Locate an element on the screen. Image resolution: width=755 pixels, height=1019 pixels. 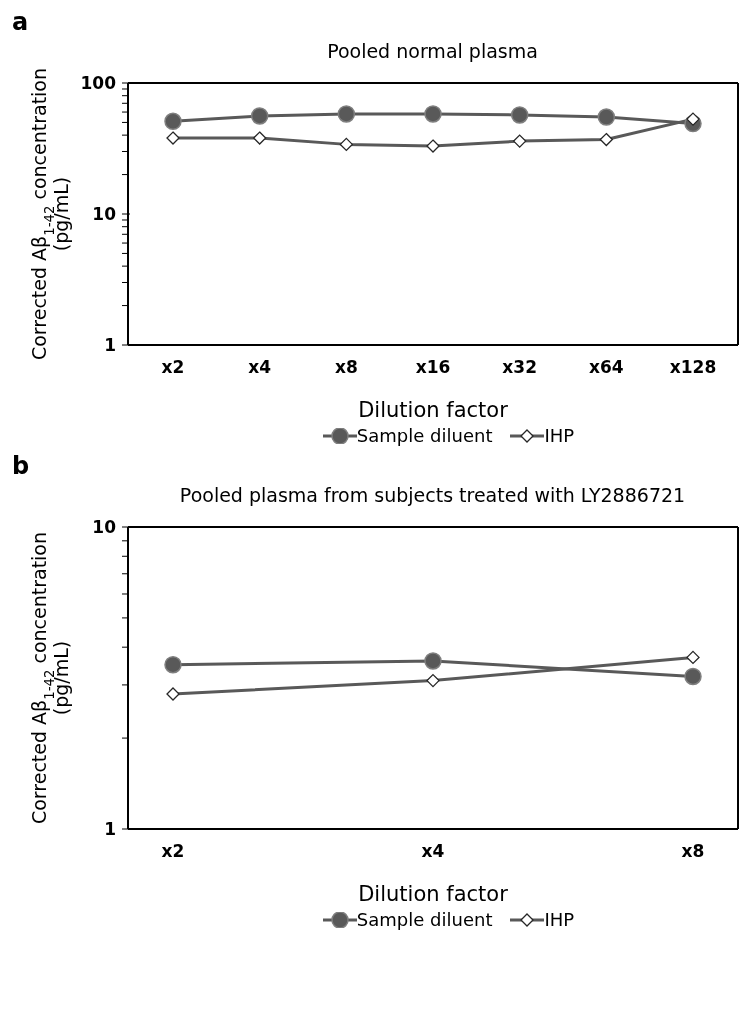
x-tick-label: x16 is located at coordinates (433, 367).